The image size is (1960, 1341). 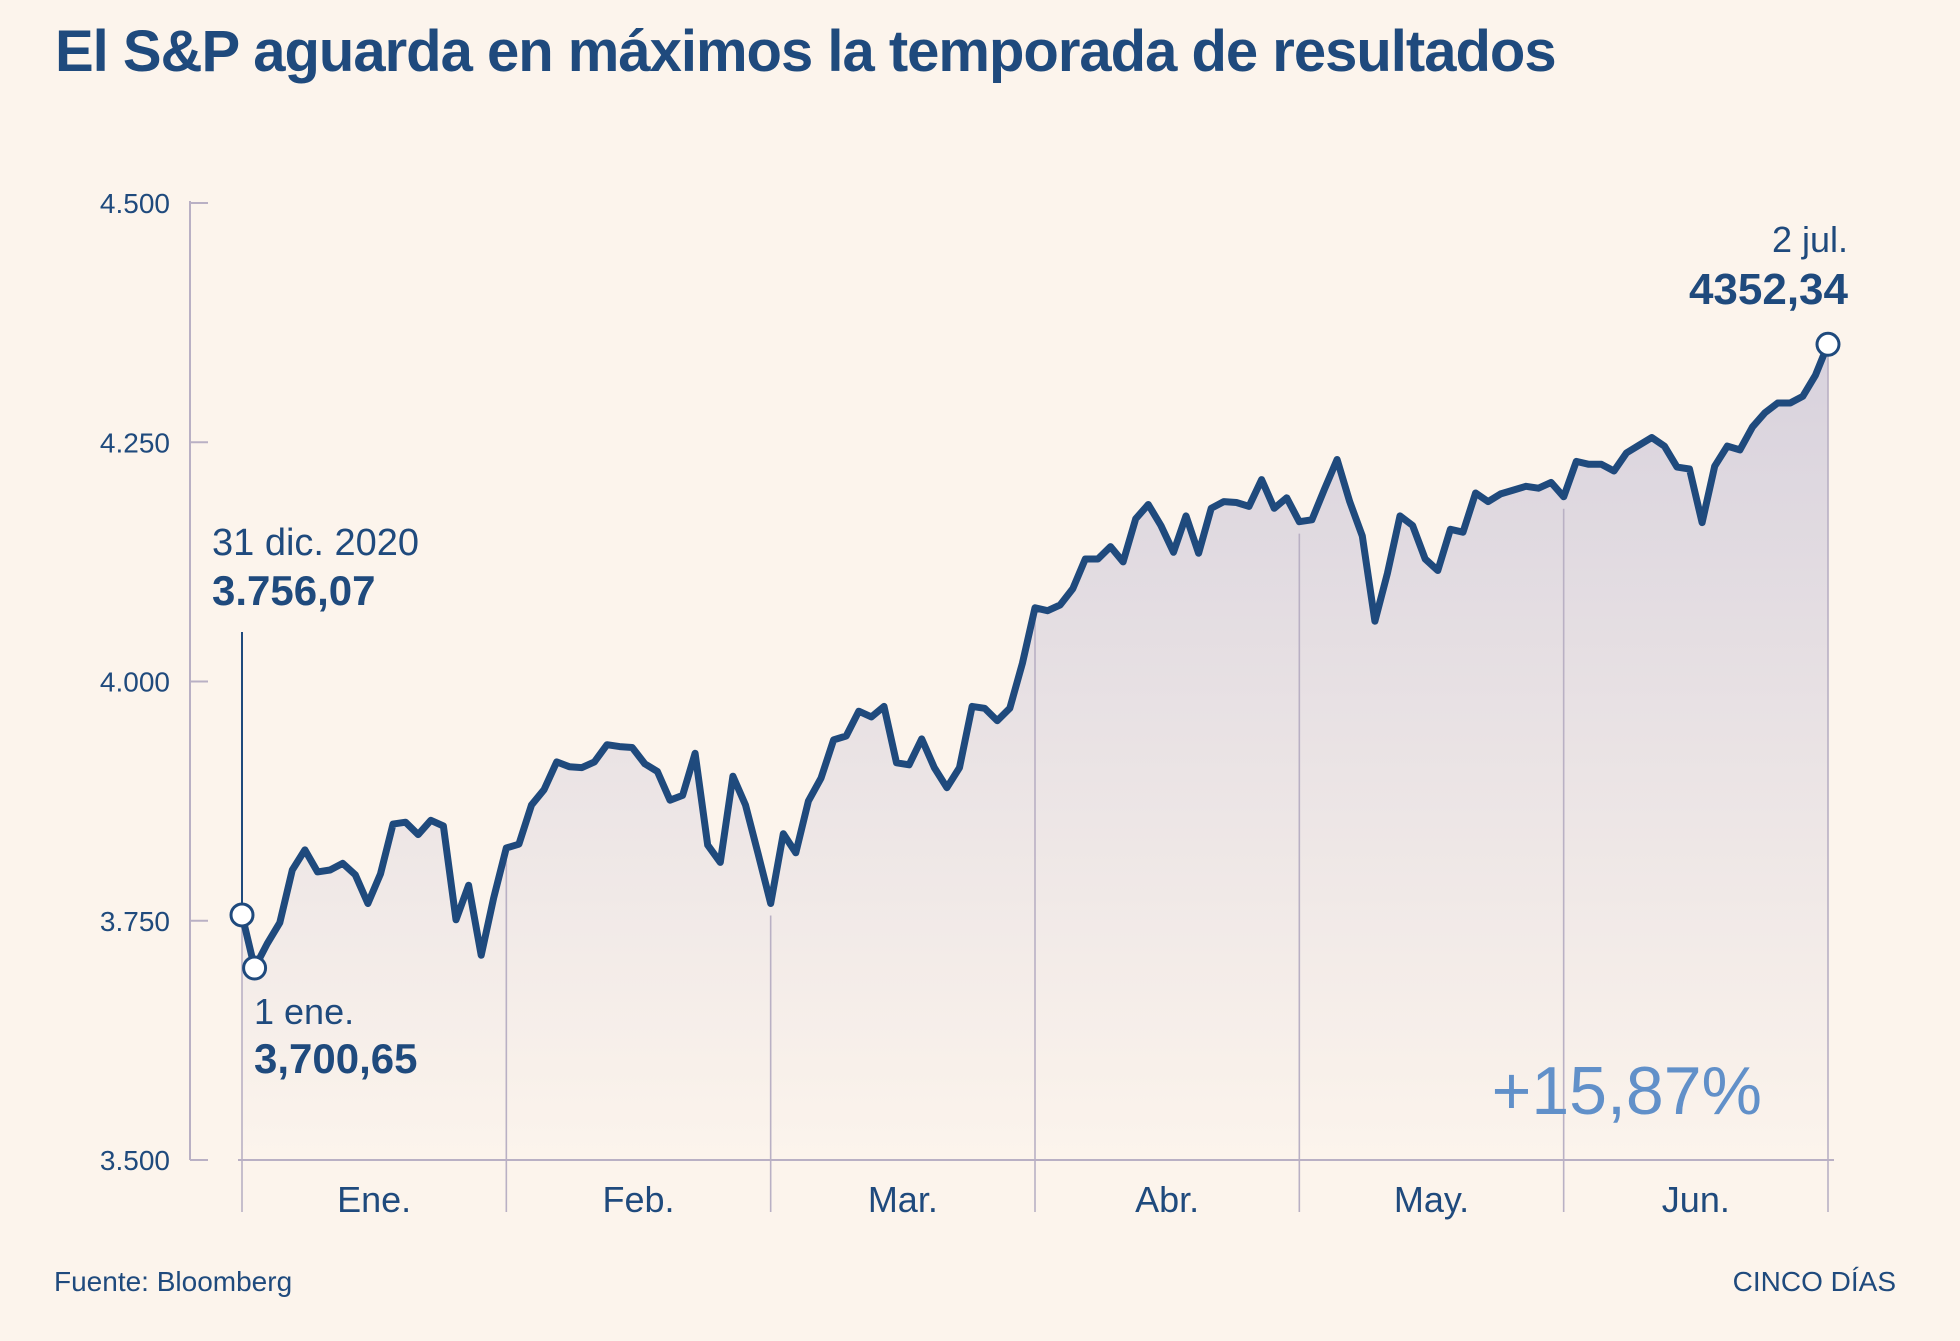 What do you see at coordinates (1810, 239) in the screenshot?
I see `end-date-label: 2 jul.` at bounding box center [1810, 239].